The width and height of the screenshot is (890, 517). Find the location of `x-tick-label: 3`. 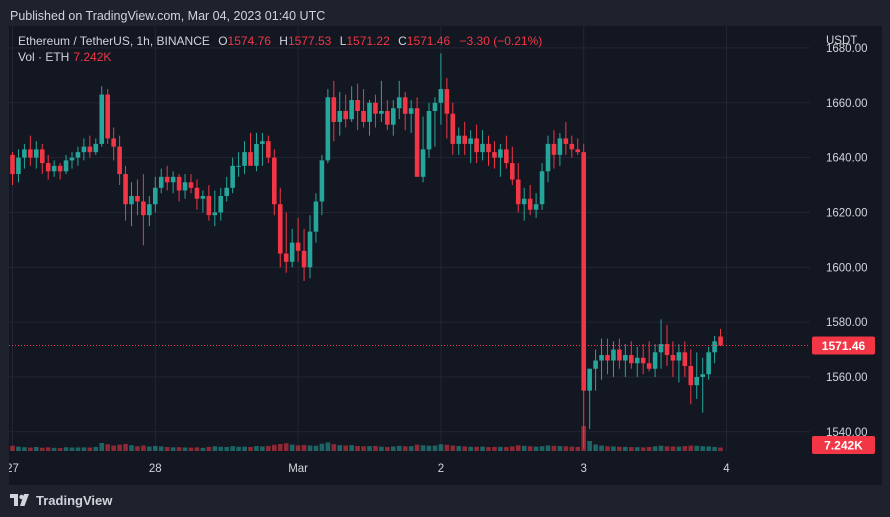

x-tick-label: 3 is located at coordinates (583, 469).